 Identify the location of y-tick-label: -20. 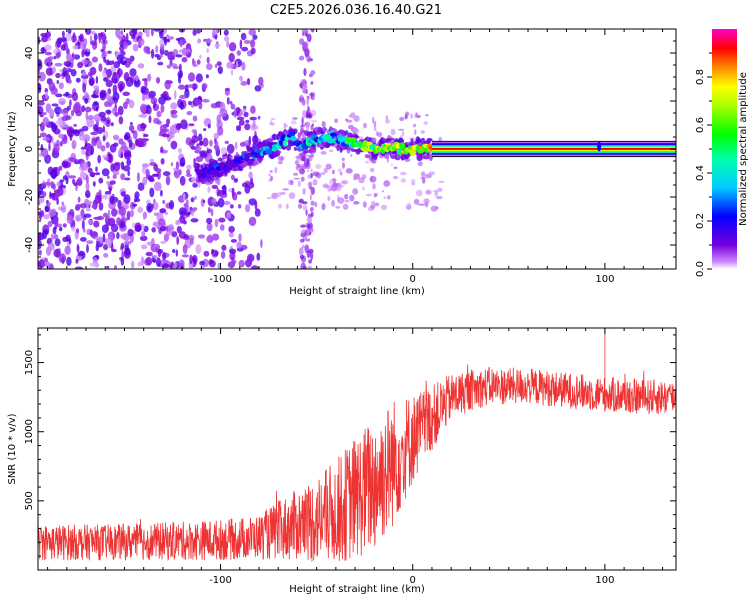
(29, 197).